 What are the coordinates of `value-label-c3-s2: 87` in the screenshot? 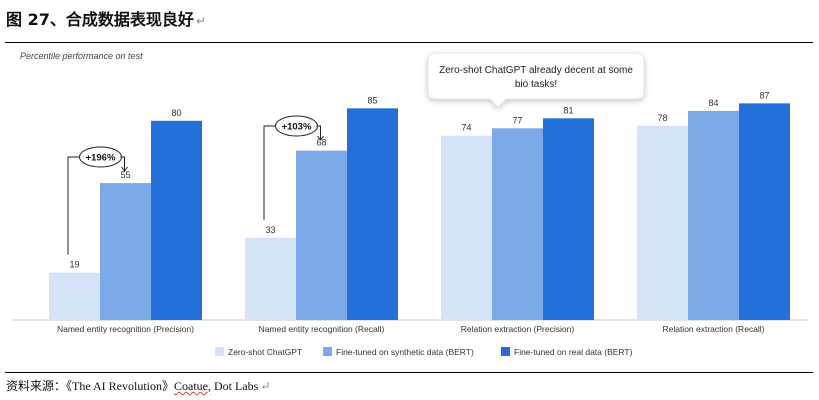 It's located at (764, 95).